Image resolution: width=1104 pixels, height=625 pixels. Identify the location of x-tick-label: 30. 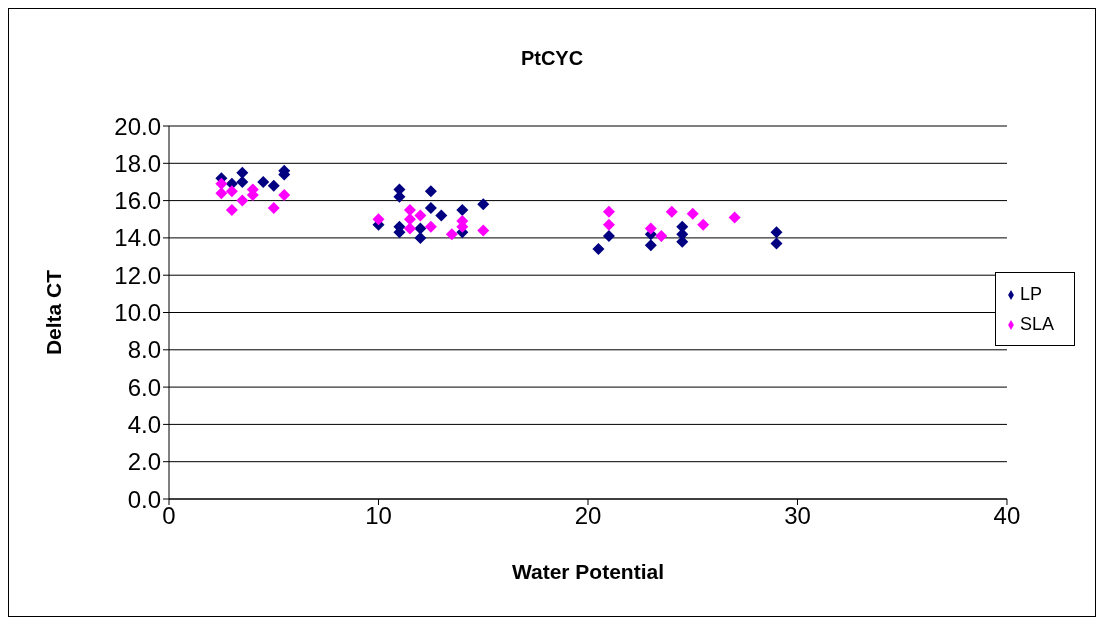
(797, 516).